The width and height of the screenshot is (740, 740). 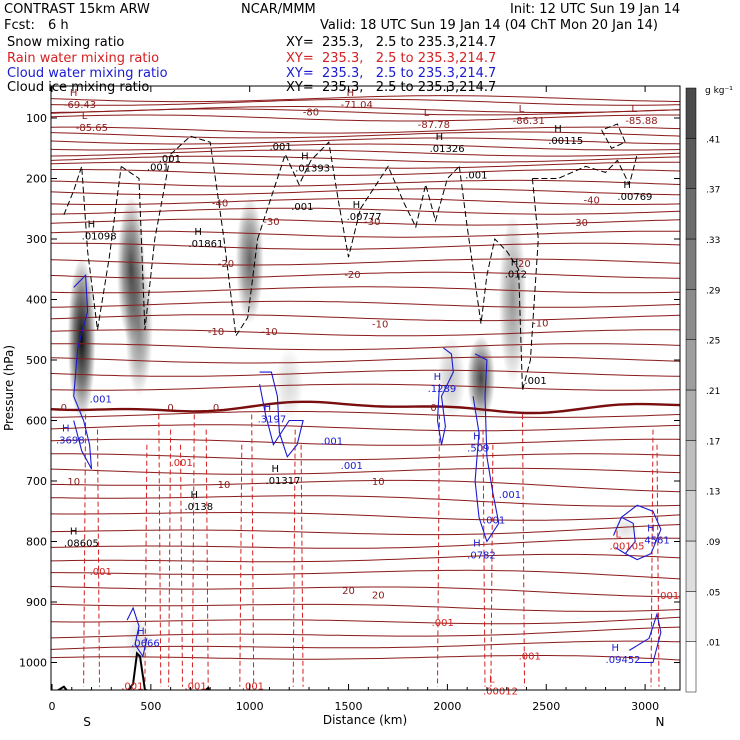 What do you see at coordinates (510, 495) in the screenshot?
I see `contour-value-label-9: .001` at bounding box center [510, 495].